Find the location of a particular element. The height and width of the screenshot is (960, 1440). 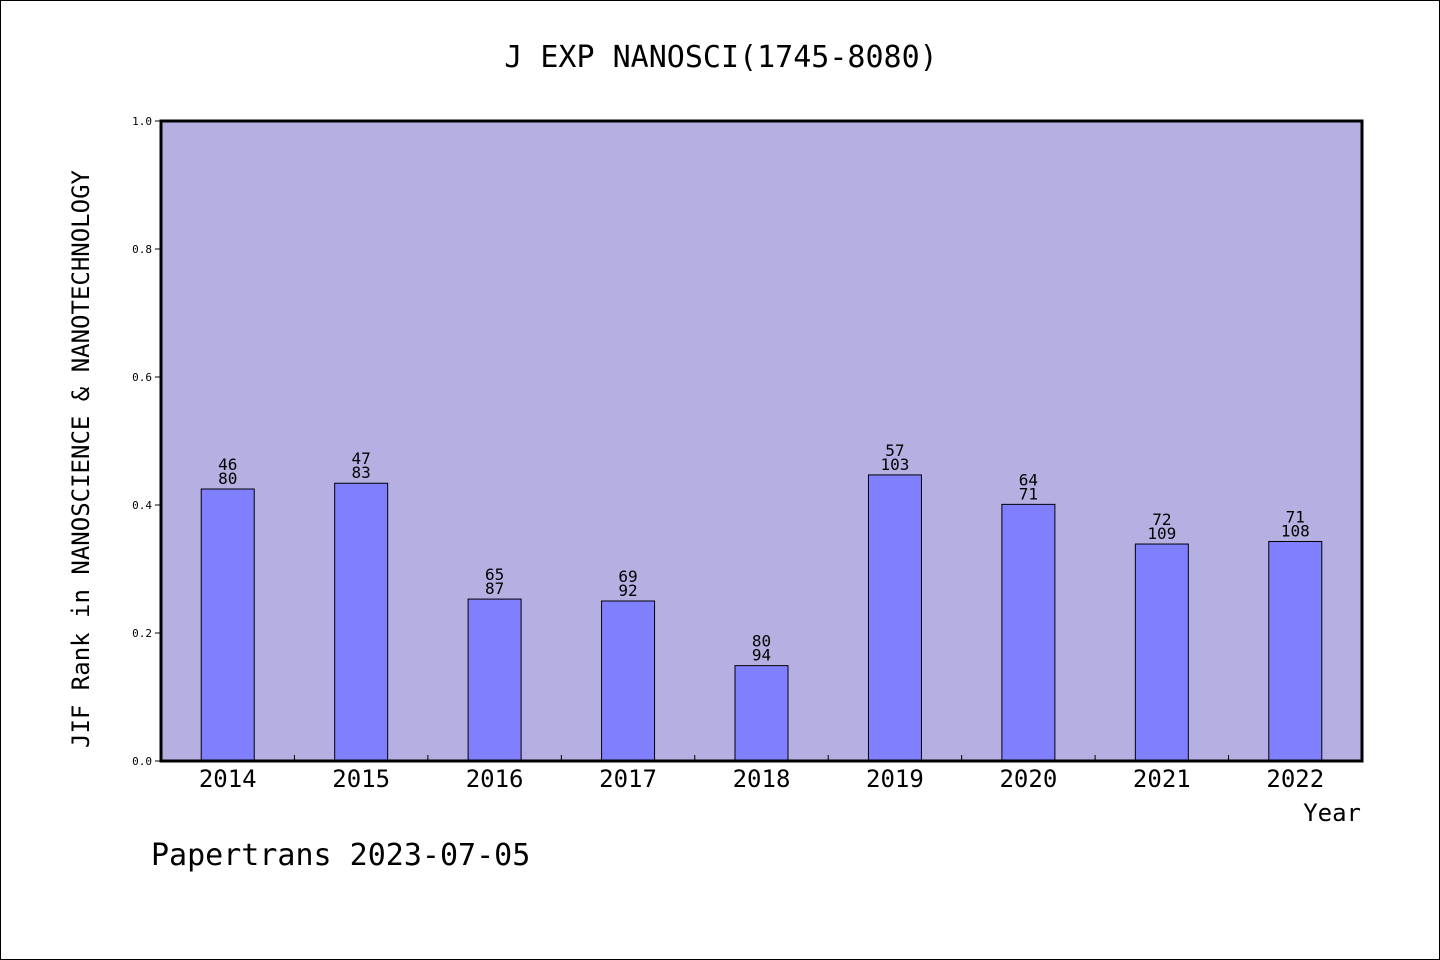

data-label-total: 109 is located at coordinates (1161, 533).